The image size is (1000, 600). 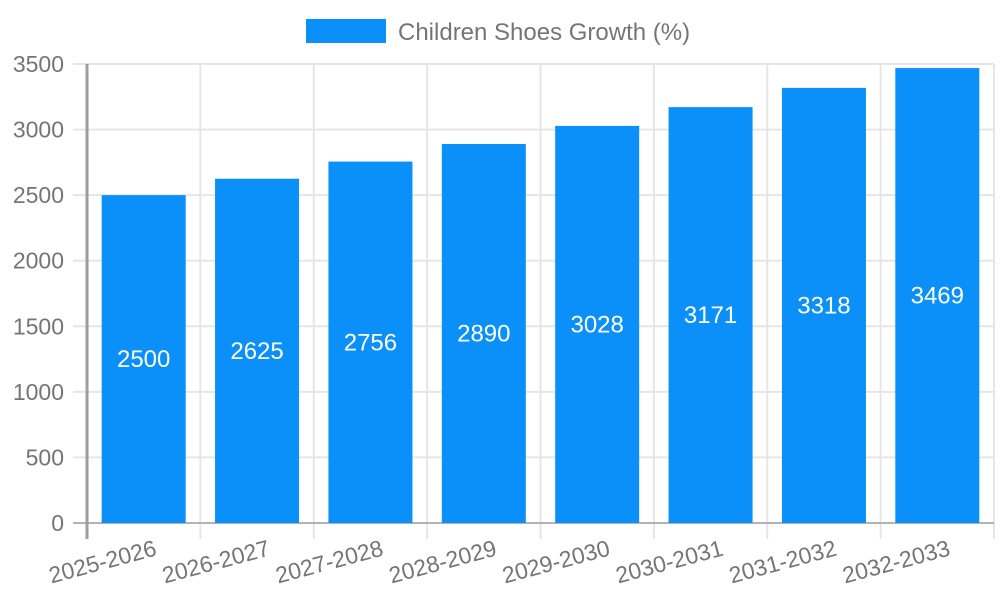 What do you see at coordinates (45, 457) in the screenshot?
I see `y-axis-tick-label: 500` at bounding box center [45, 457].